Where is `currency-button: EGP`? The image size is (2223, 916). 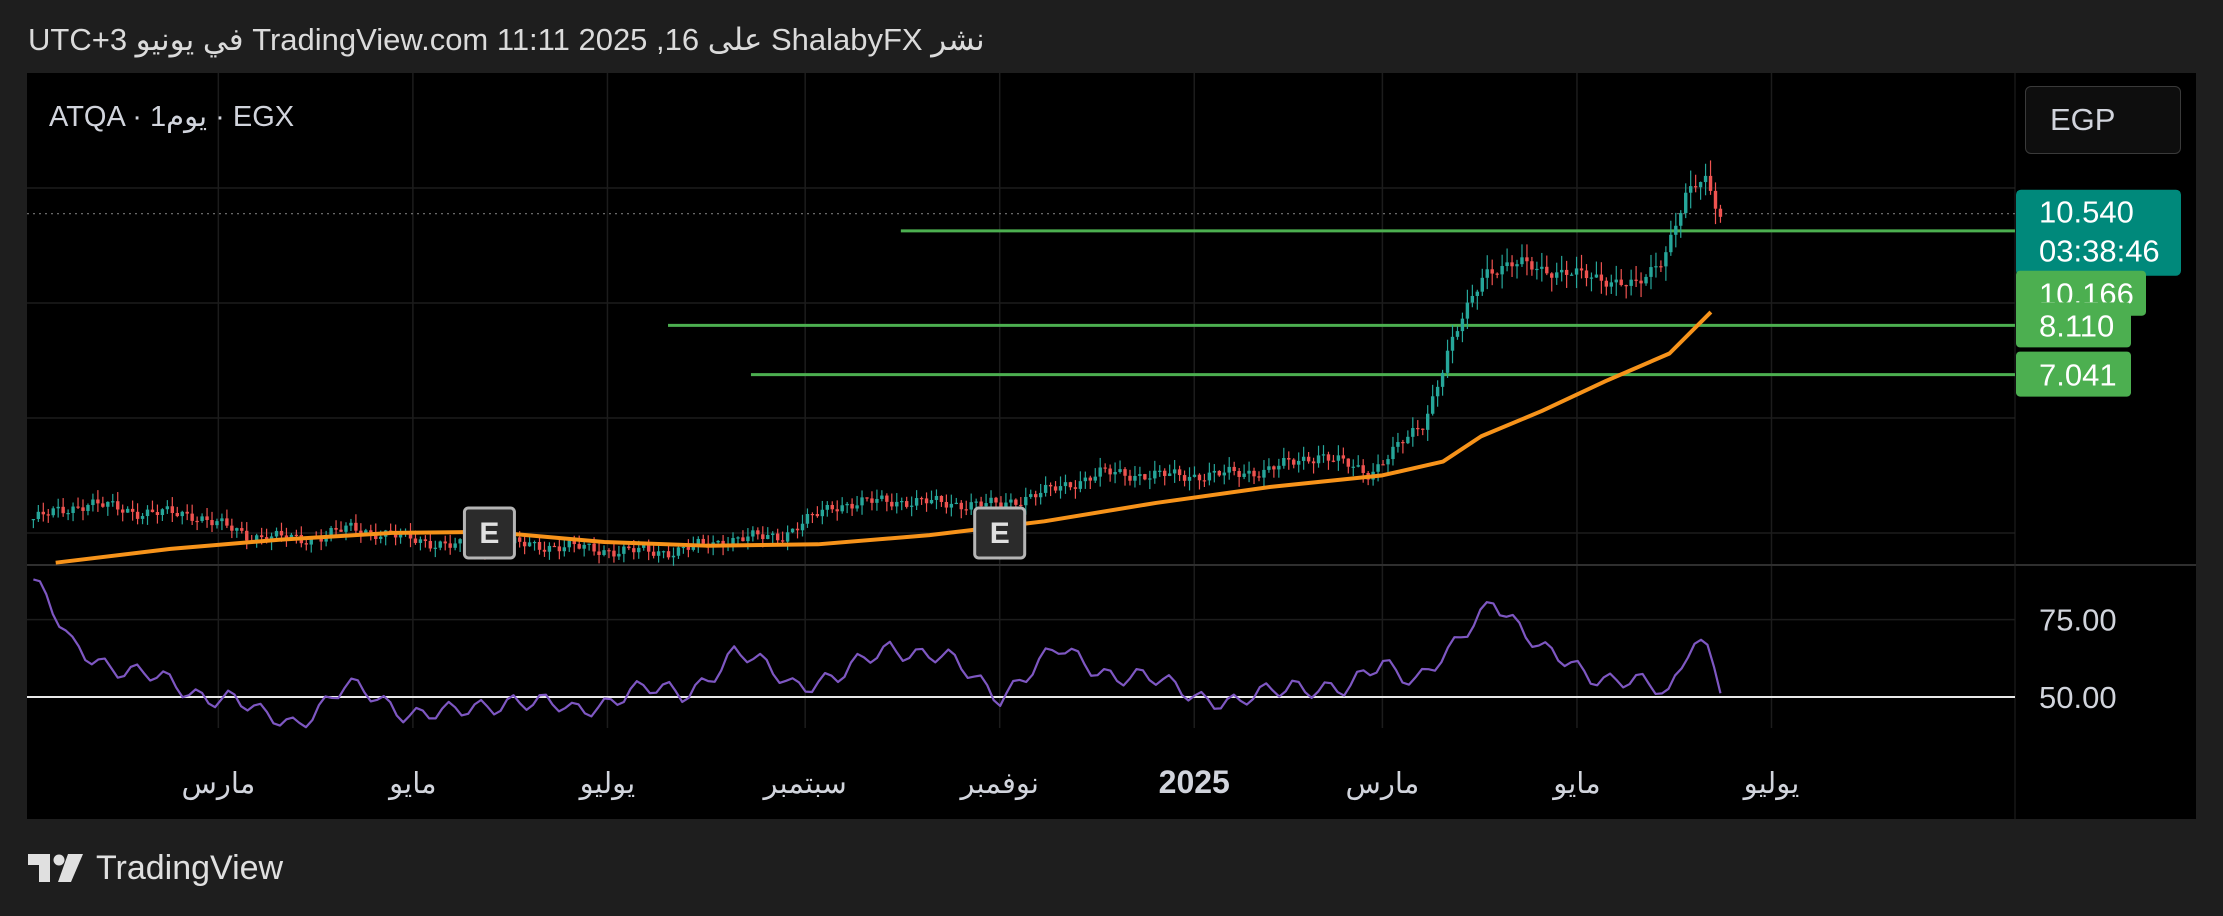 currency-button: EGP is located at coordinates (2103, 120).